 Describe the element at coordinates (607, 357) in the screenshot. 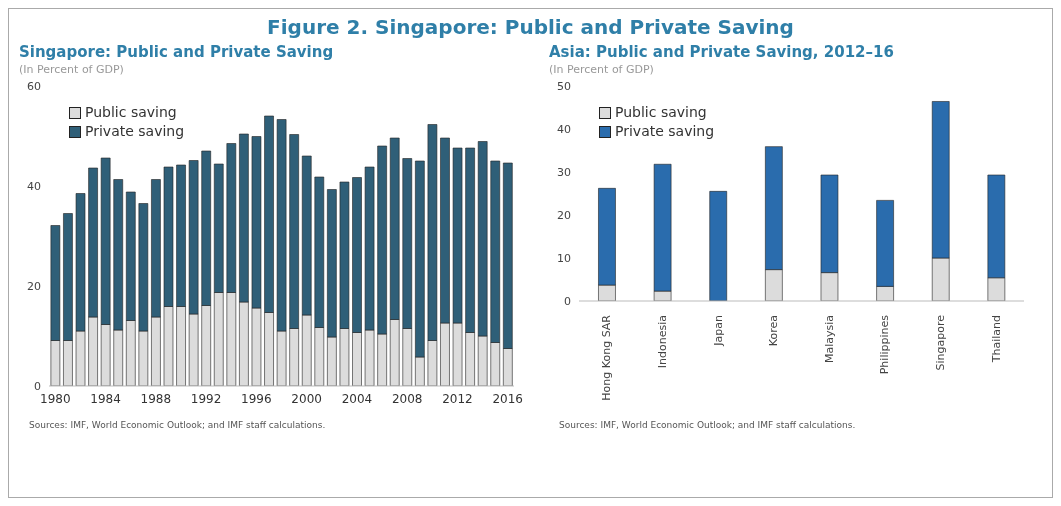

I see `x-tick-label: Hong Kong SAR` at that location.